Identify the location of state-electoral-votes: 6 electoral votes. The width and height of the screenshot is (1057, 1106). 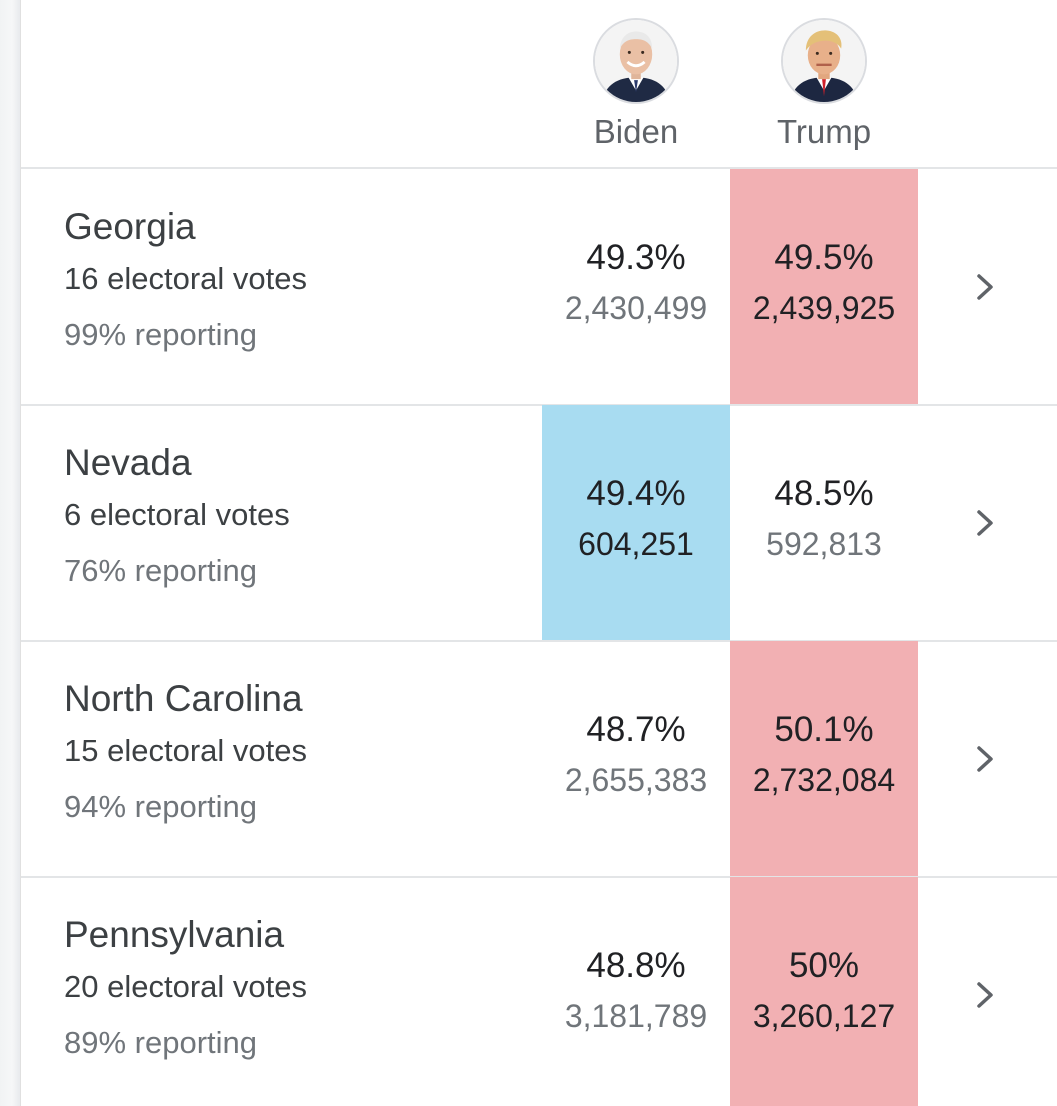
(177, 514).